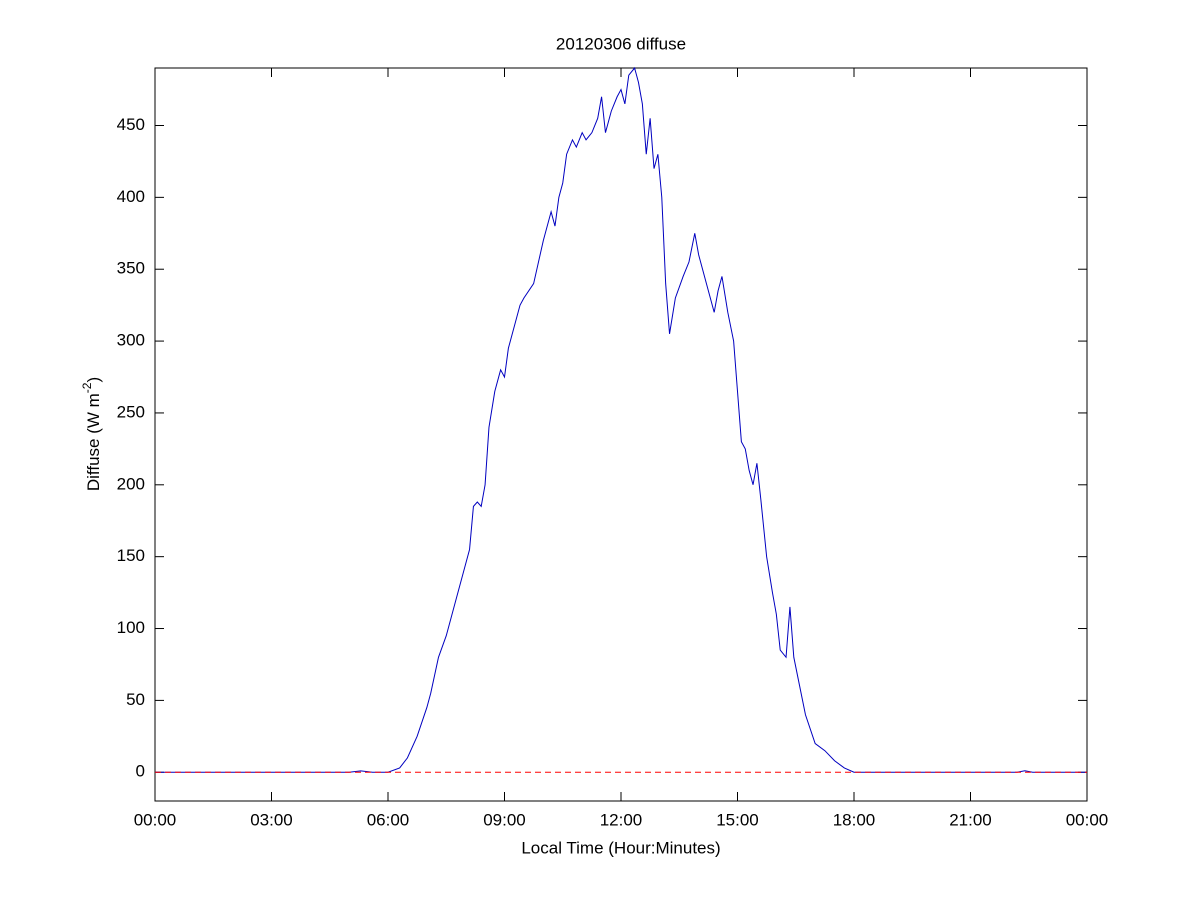 The width and height of the screenshot is (1201, 901). What do you see at coordinates (131, 196) in the screenshot?
I see `y-tick-label: 400` at bounding box center [131, 196].